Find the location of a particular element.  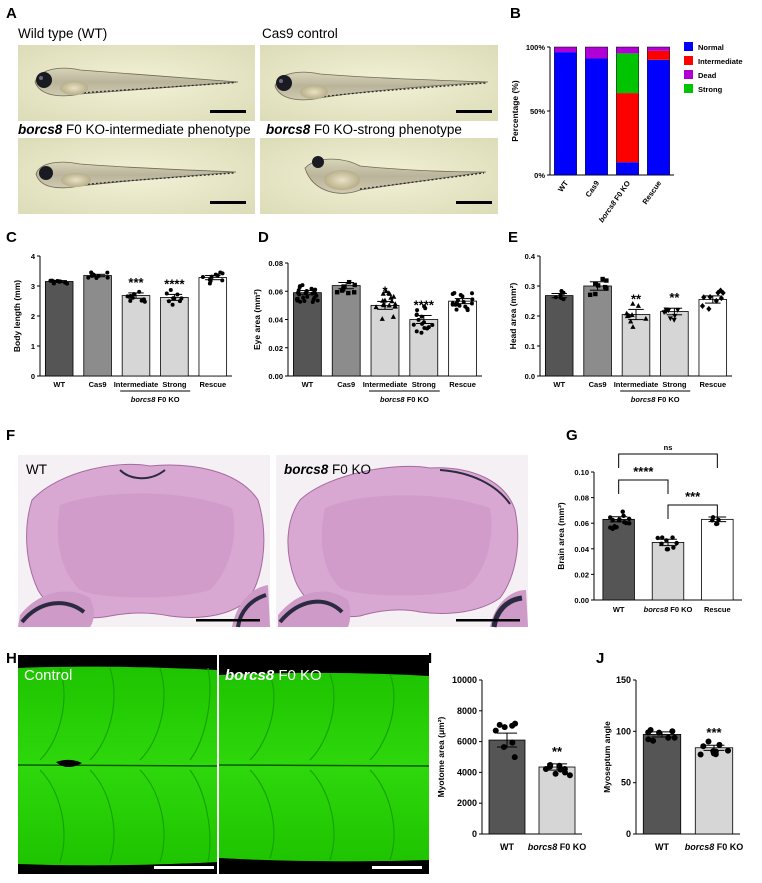

comparison-label: ns is located at coordinates (668, 447).